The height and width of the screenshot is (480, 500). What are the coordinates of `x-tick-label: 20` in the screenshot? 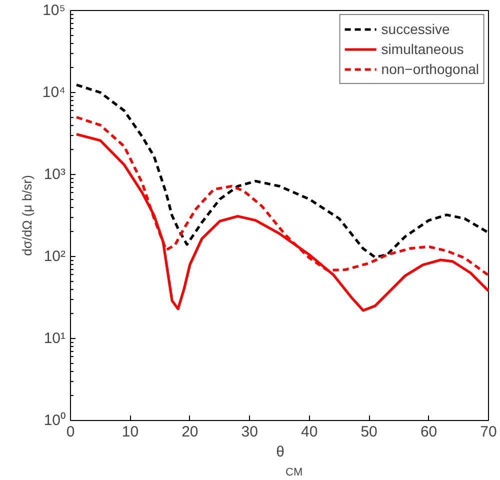 It's located at (190, 432).